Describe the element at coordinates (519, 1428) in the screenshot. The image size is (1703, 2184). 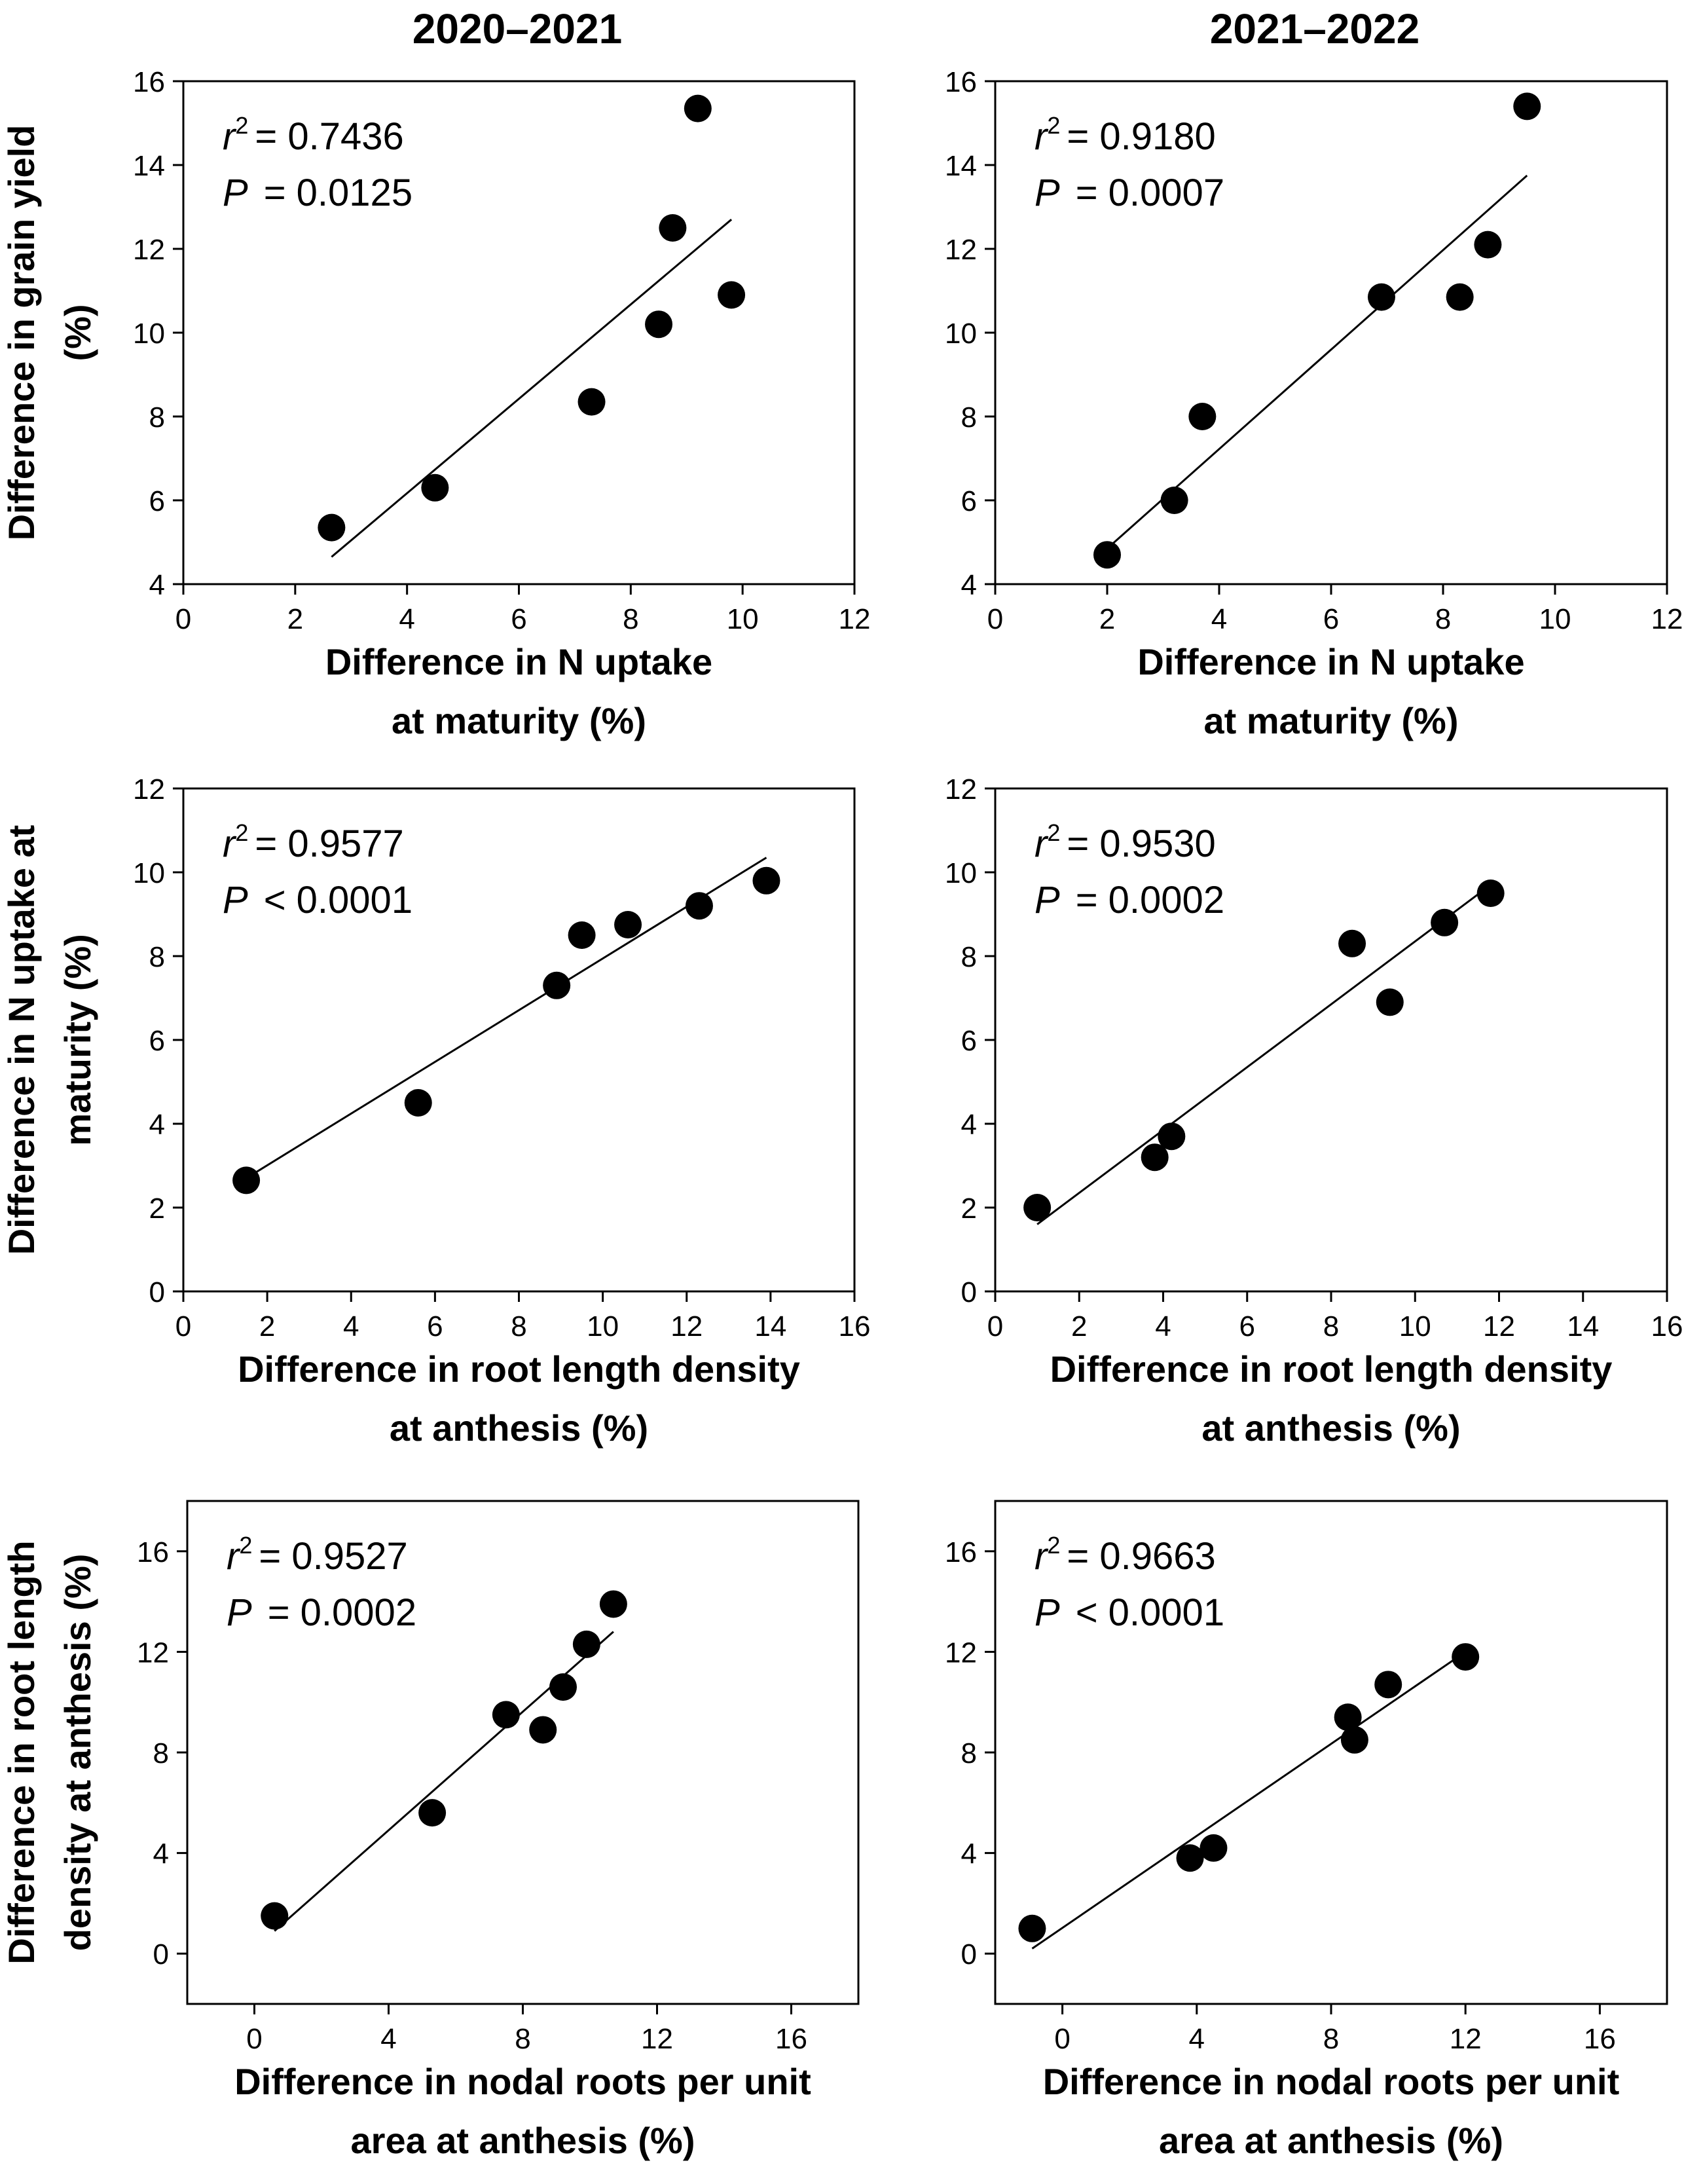
I see `panel-1-0-x-axis-label-line-2: at anthesis (%)` at that location.